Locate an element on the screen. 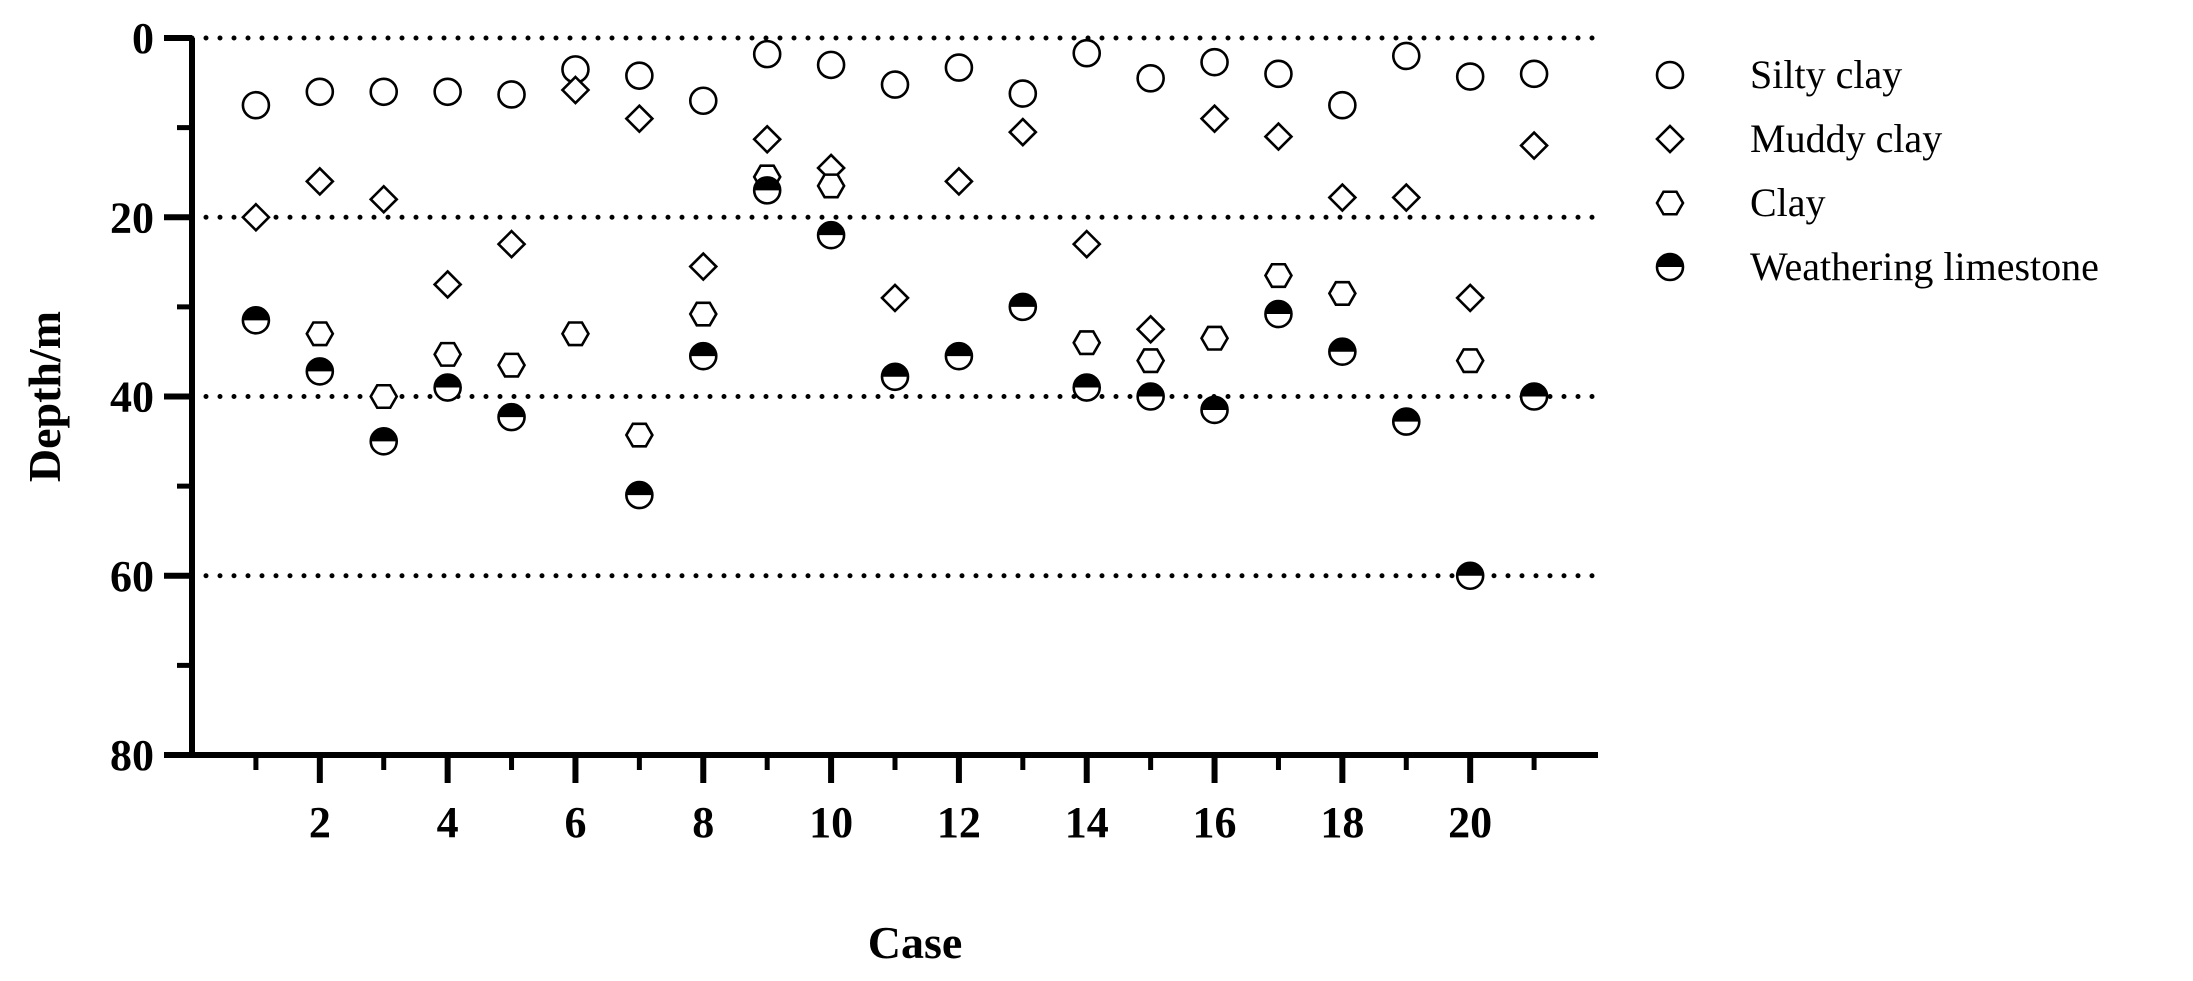 The height and width of the screenshot is (981, 2193). legend-item-weathering-limestone: Weathering limestone is located at coordinates (1877, 266).